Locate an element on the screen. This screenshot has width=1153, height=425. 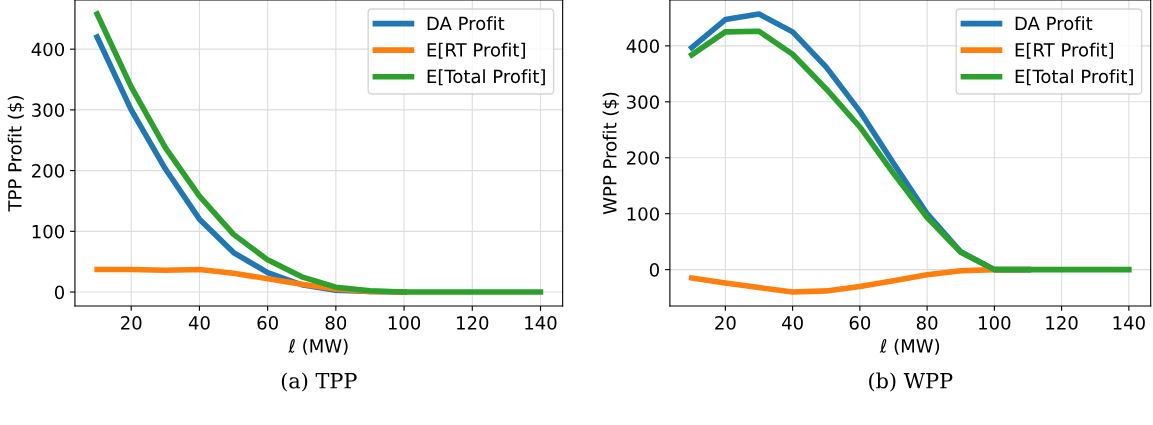
text: (a) TPP is located at coordinates (319, 382).